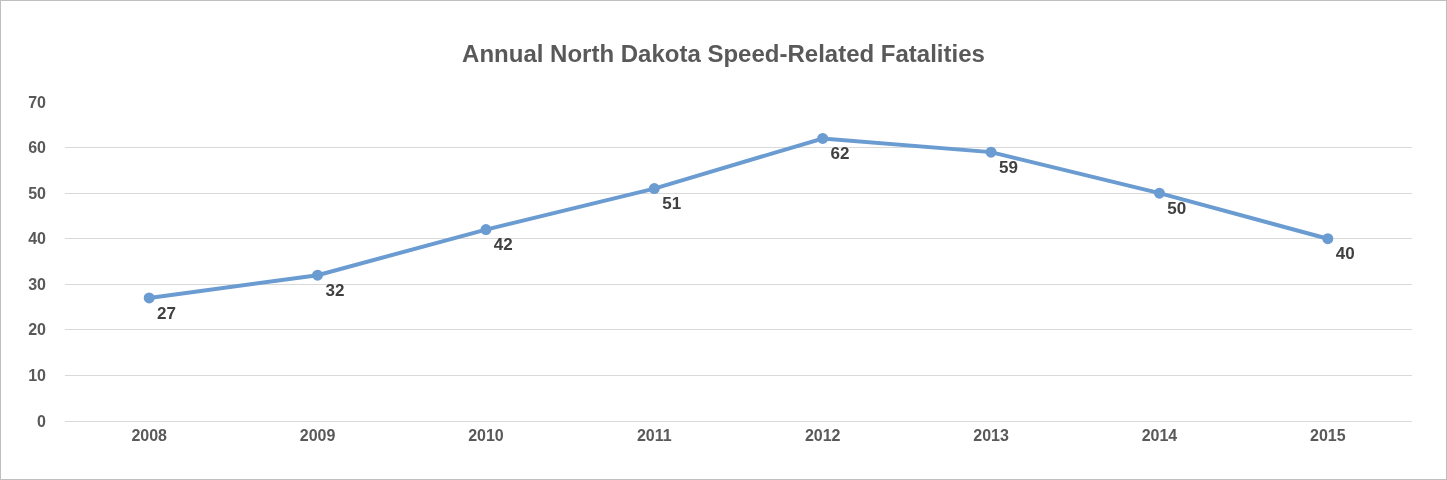 The height and width of the screenshot is (480, 1447). Describe the element at coordinates (42, 421) in the screenshot. I see `y-tick-label: 0` at that location.